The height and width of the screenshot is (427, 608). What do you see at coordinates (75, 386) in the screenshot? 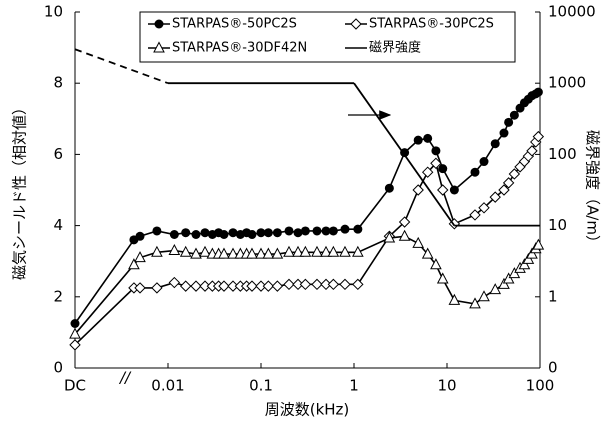
I see `x-tick-label: DC` at bounding box center [75, 386].